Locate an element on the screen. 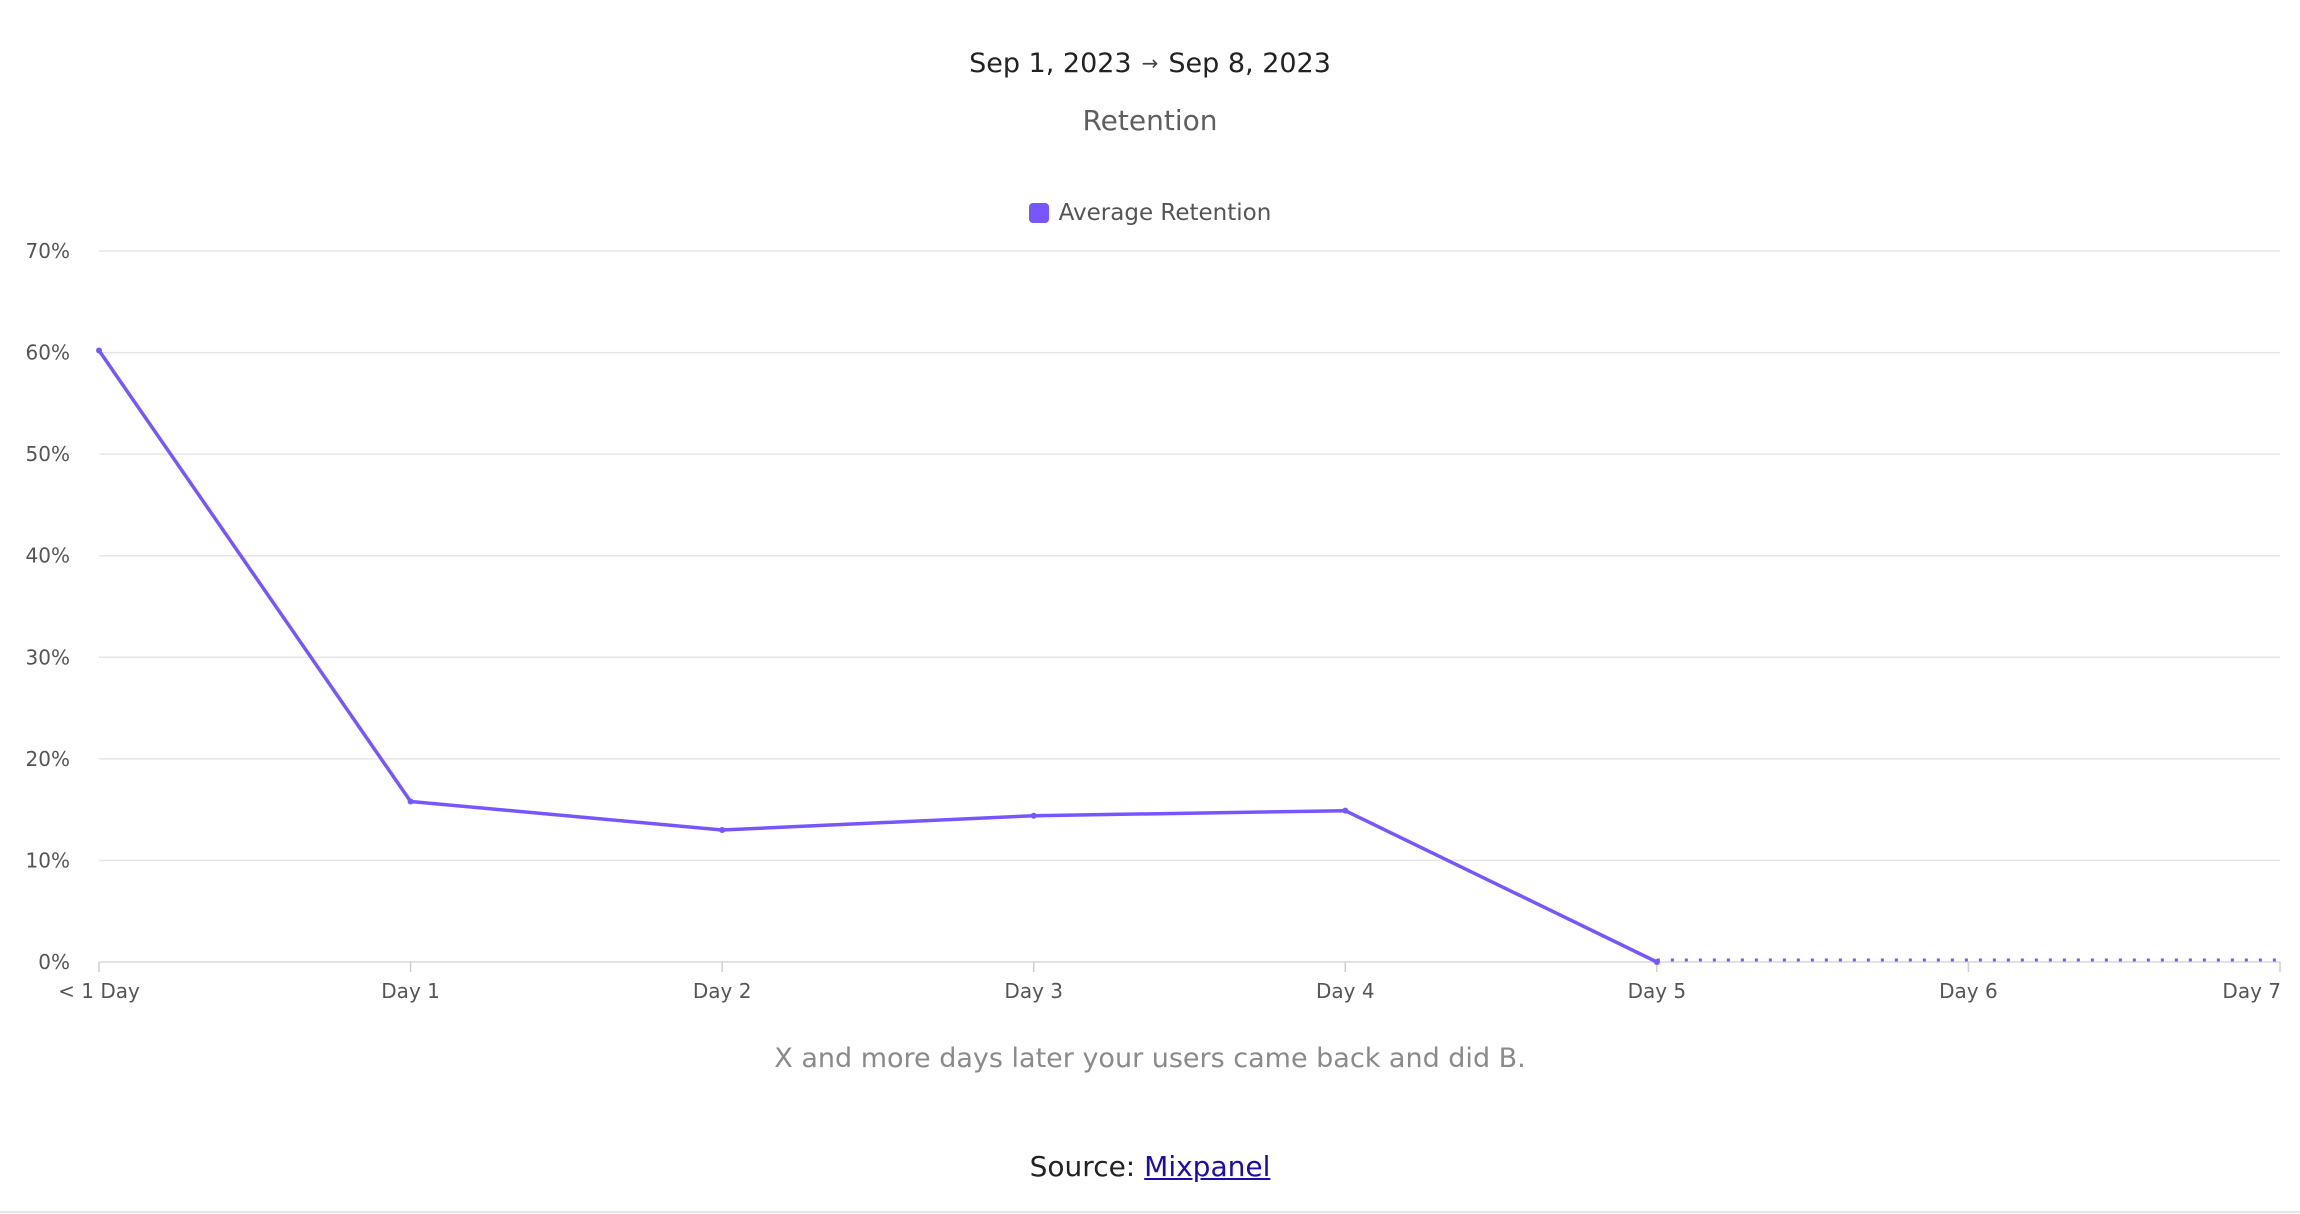  chart-legend: Average Retention is located at coordinates (1150, 213).